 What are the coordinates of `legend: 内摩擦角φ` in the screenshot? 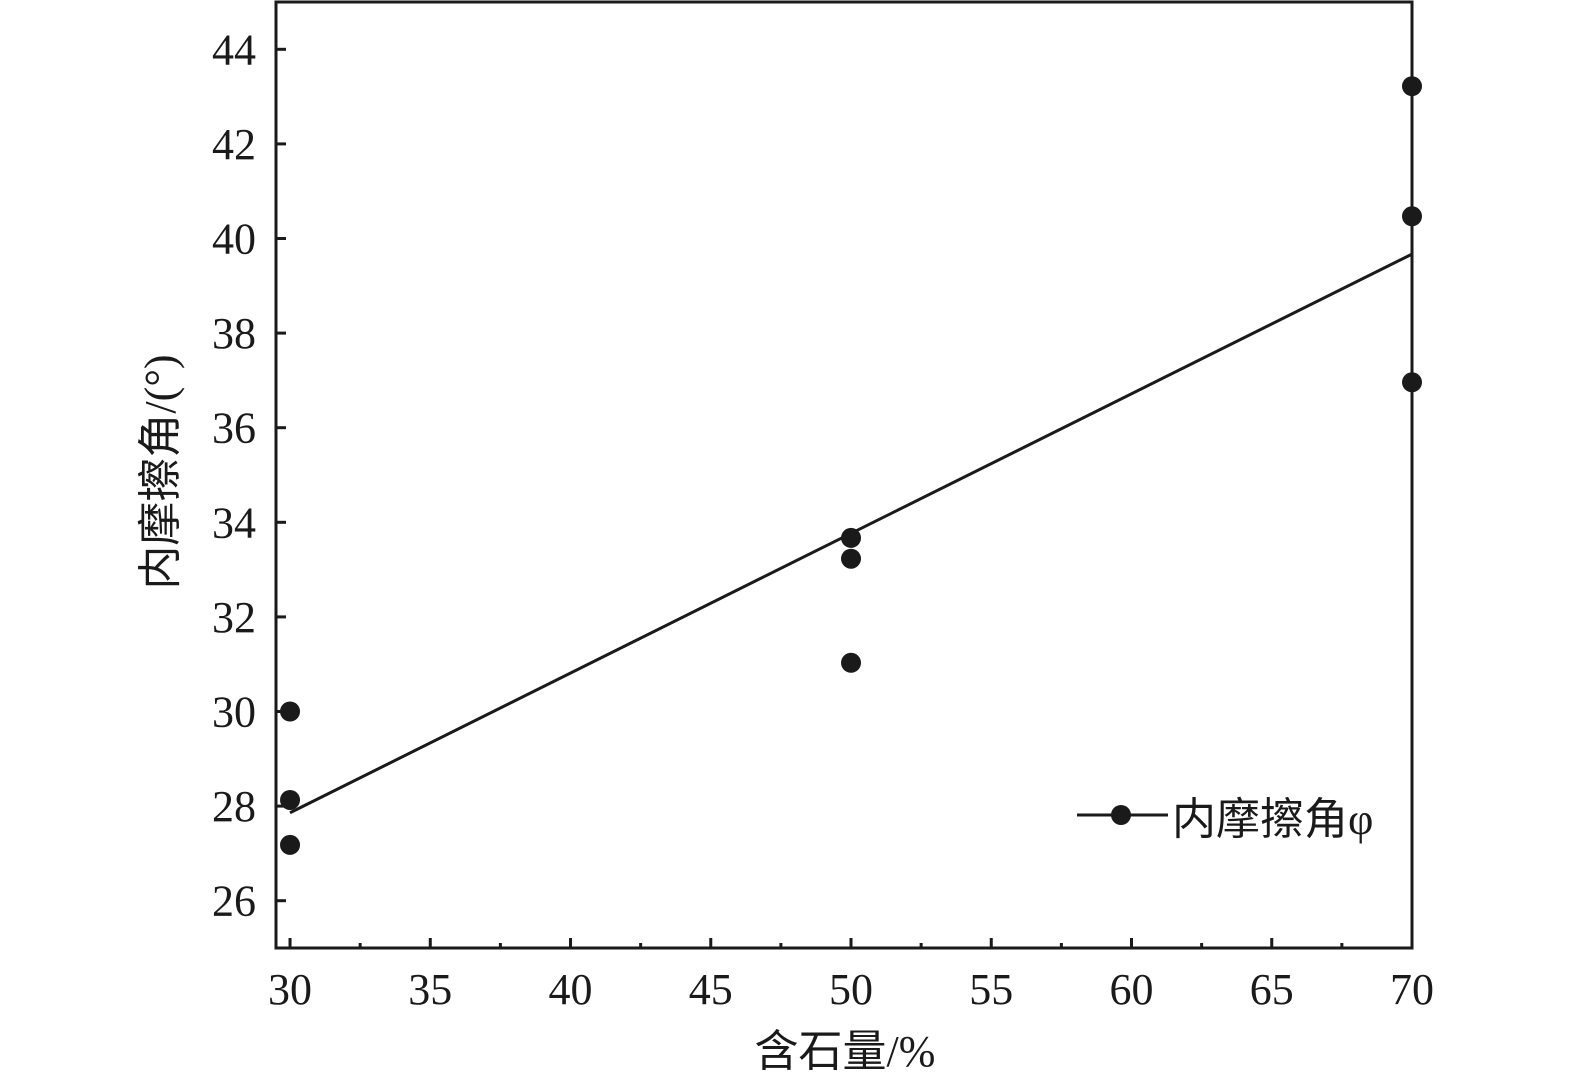 It's located at (1225, 819).